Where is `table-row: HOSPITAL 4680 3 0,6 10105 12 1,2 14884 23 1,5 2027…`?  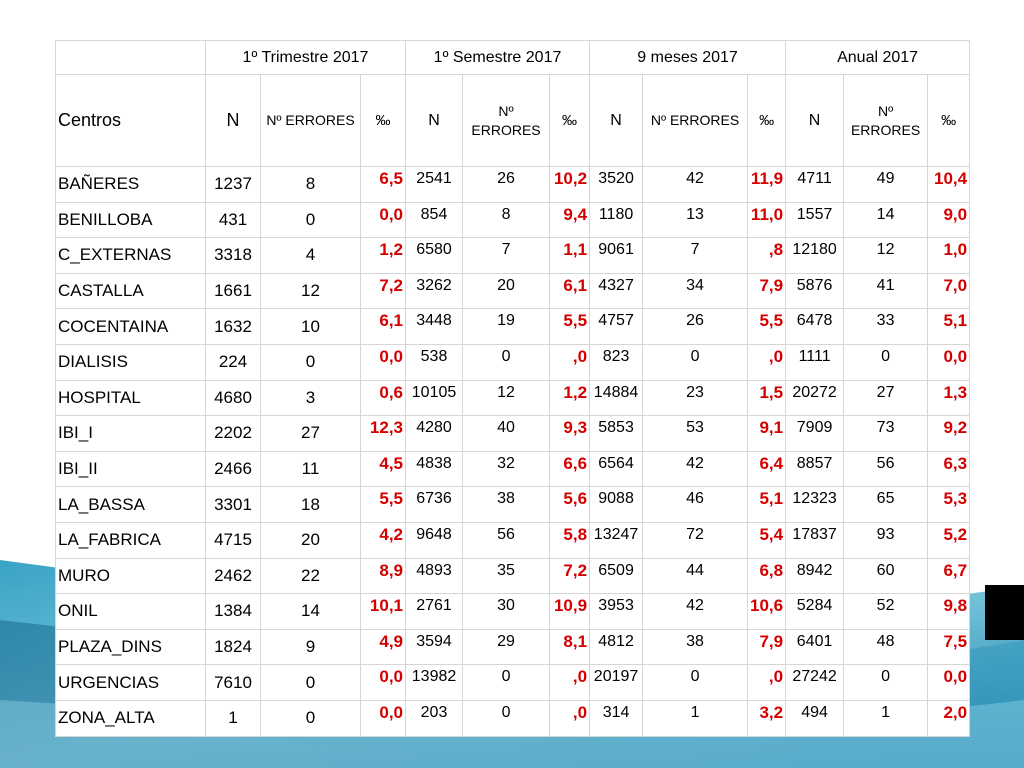
table-row: HOSPITAL 4680 3 0,6 10105 12 1,2 14884 23 1,5 2027… is located at coordinates (513, 398).